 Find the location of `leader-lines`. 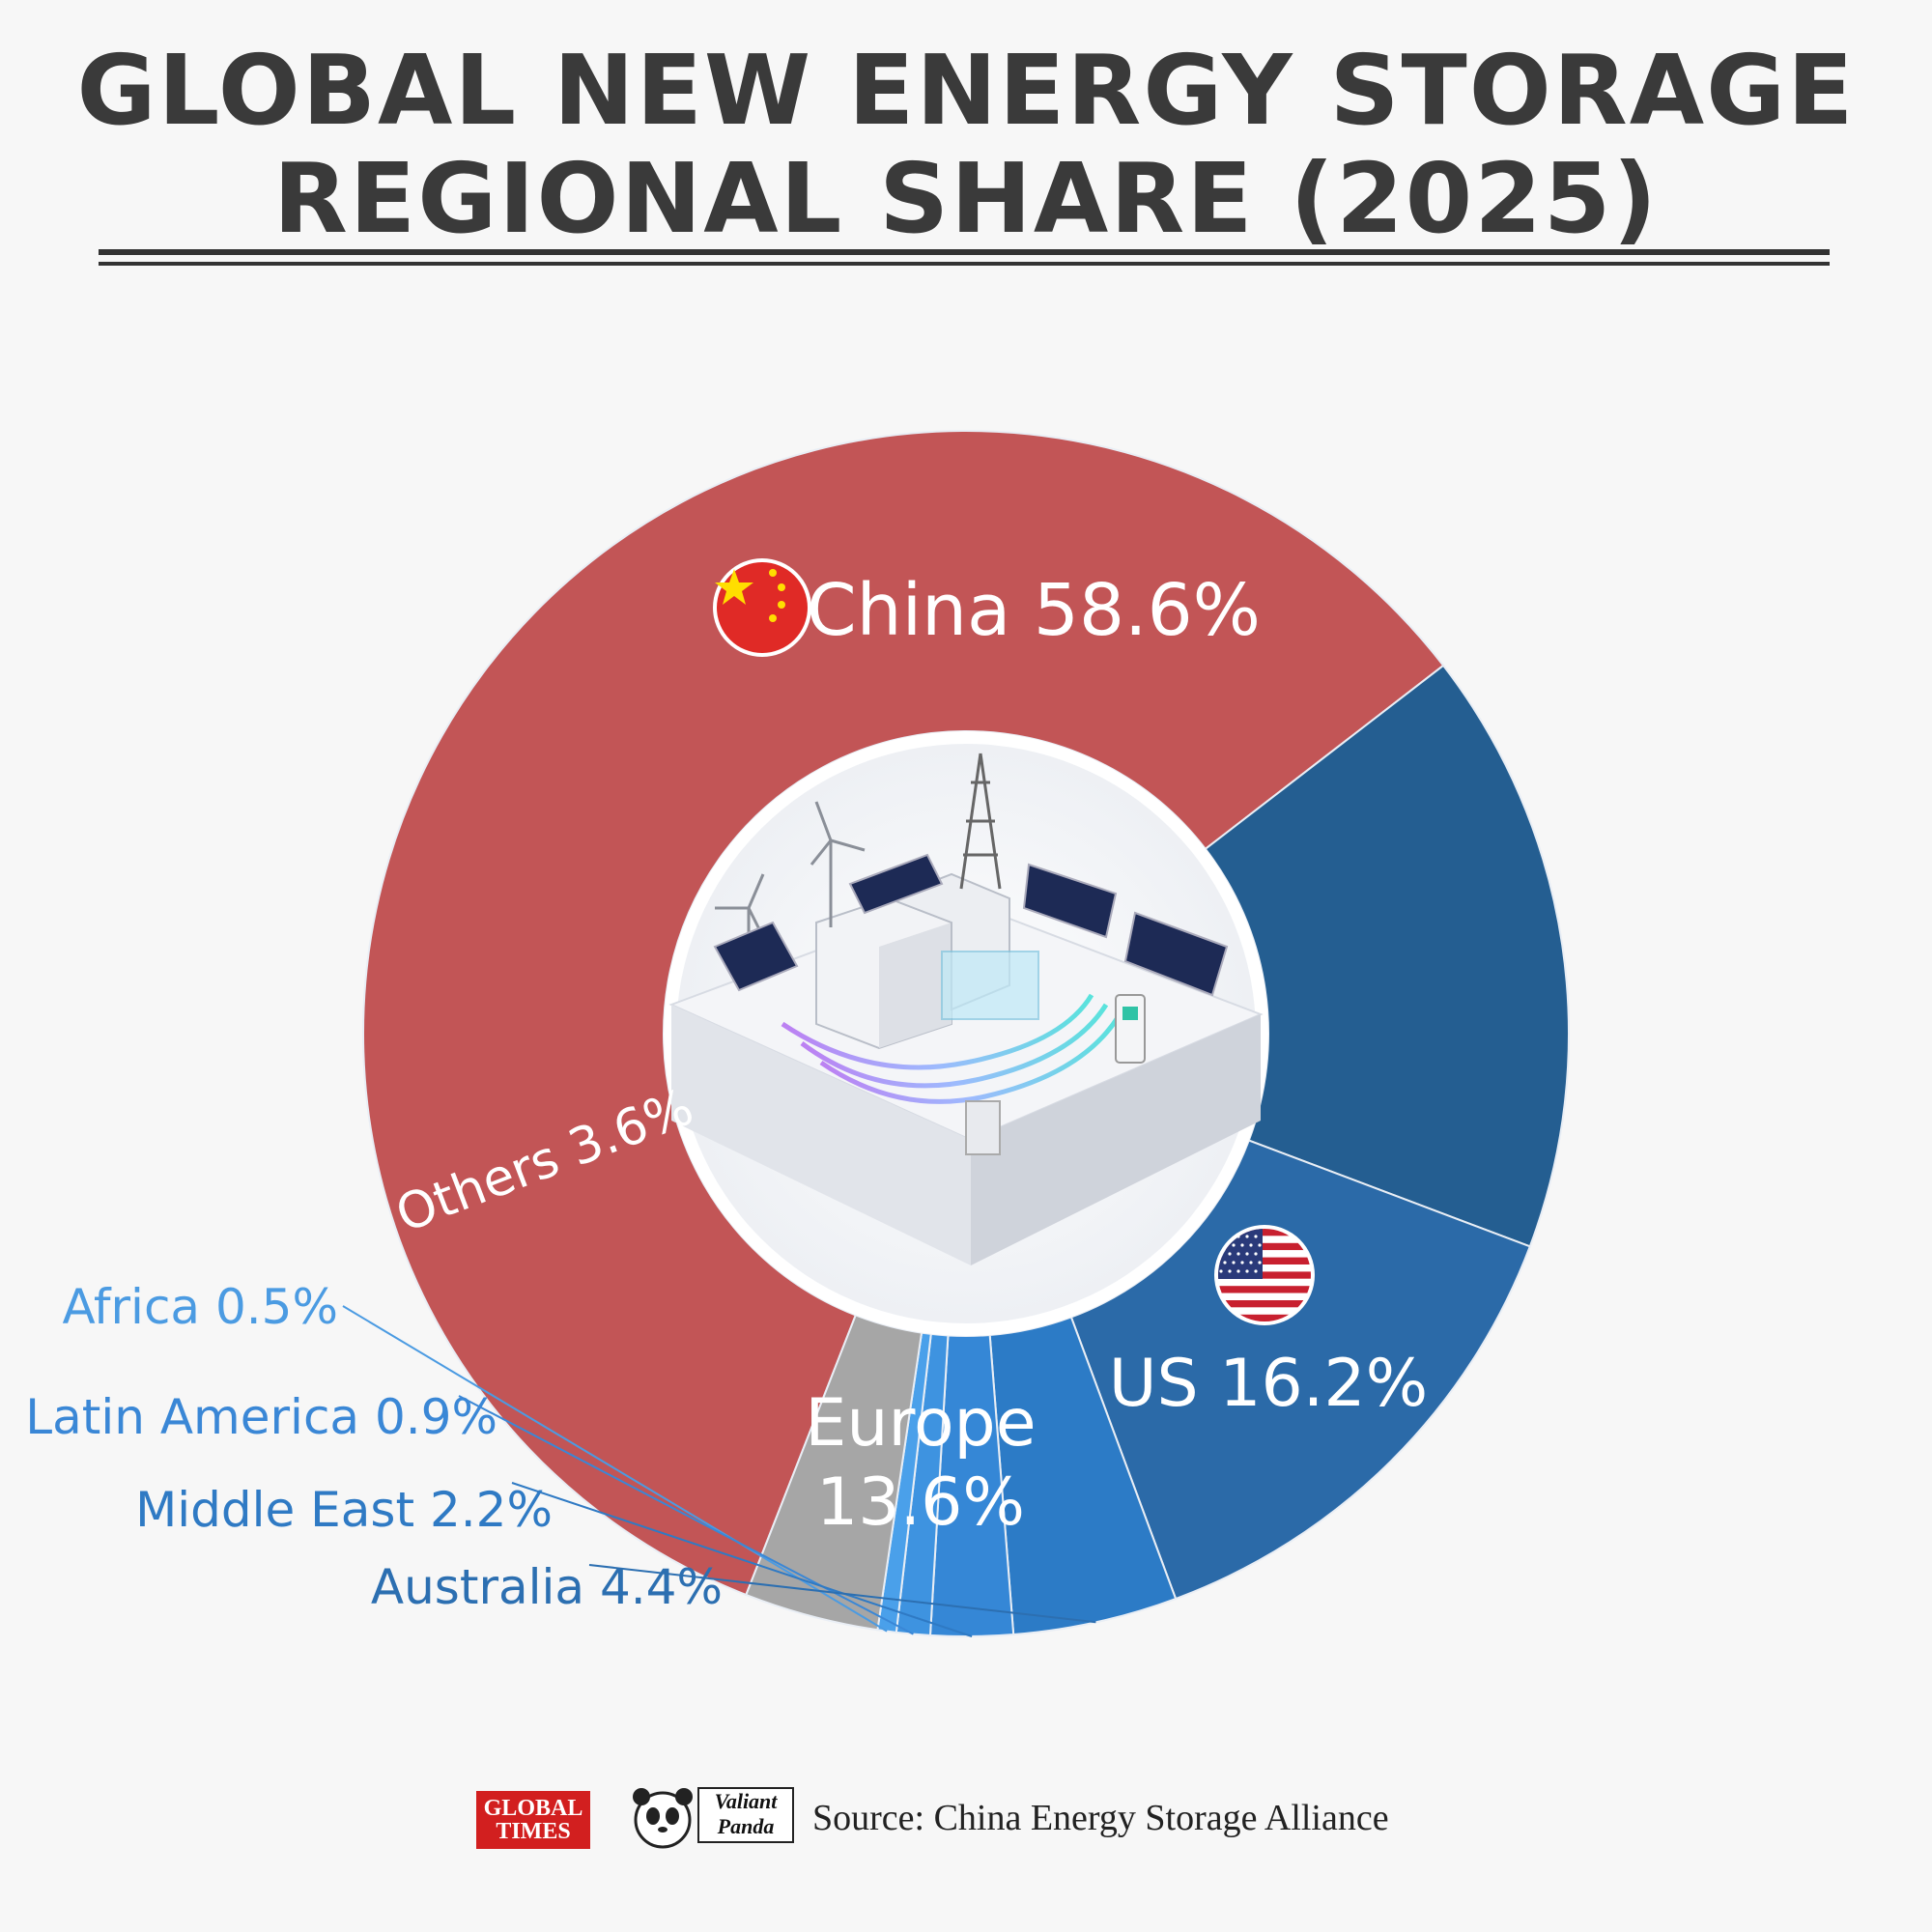

leader-lines is located at coordinates (719, 1471).